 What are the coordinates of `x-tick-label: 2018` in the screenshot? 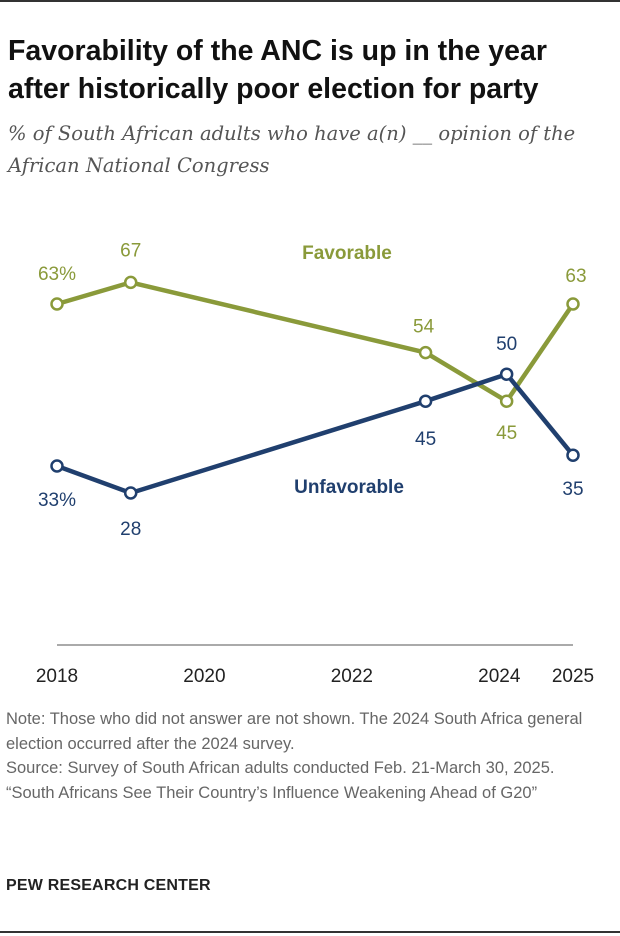 It's located at (57, 676).